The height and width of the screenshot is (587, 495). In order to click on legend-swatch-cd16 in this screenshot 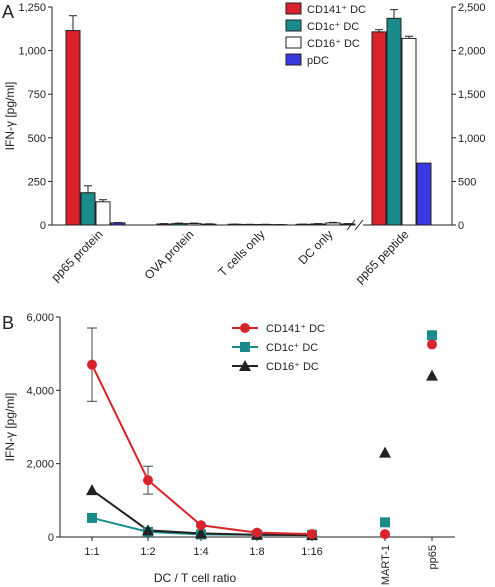, I will do `click(293, 42)`.